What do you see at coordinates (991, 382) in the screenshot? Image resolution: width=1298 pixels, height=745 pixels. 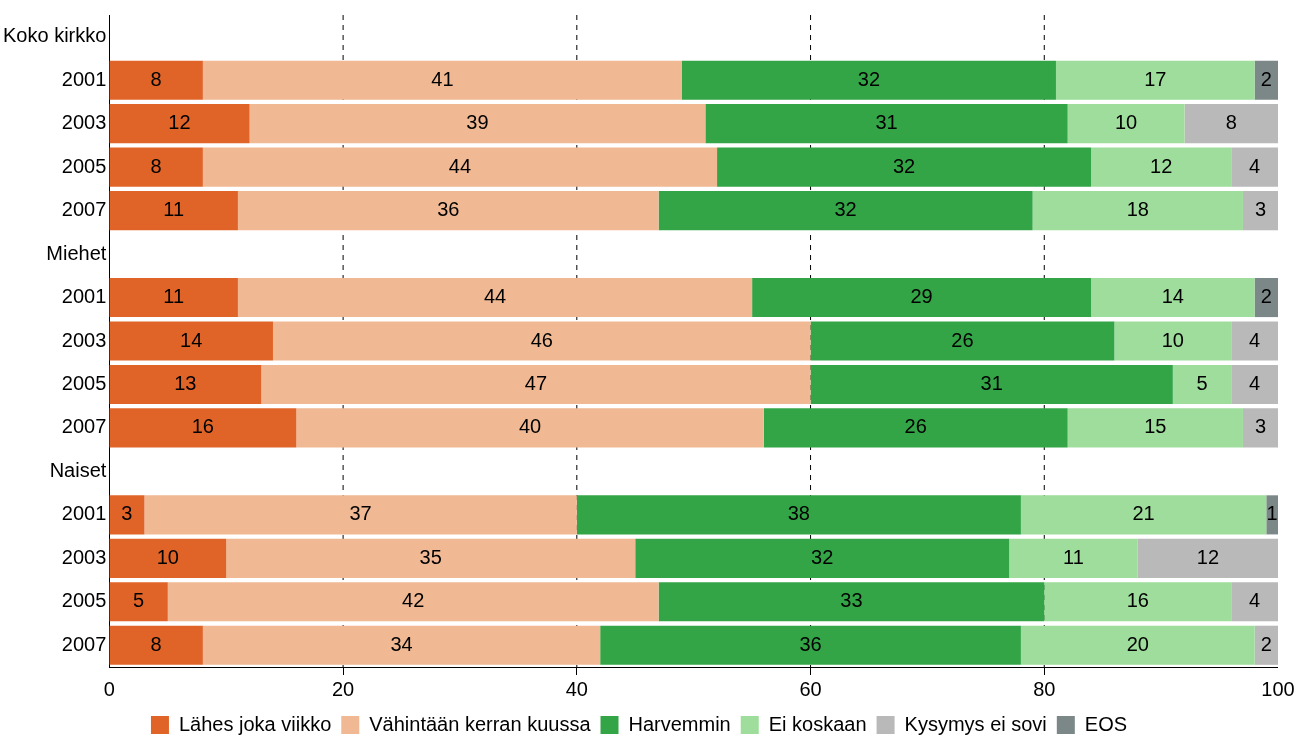 I see `data-label: 31` at bounding box center [991, 382].